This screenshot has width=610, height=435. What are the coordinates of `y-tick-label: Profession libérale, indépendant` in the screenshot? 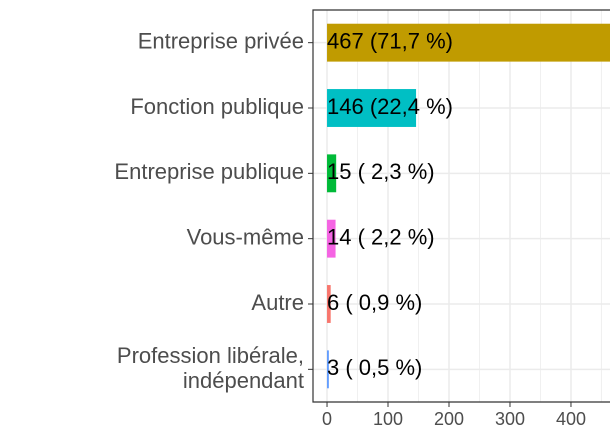 It's located at (210, 368).